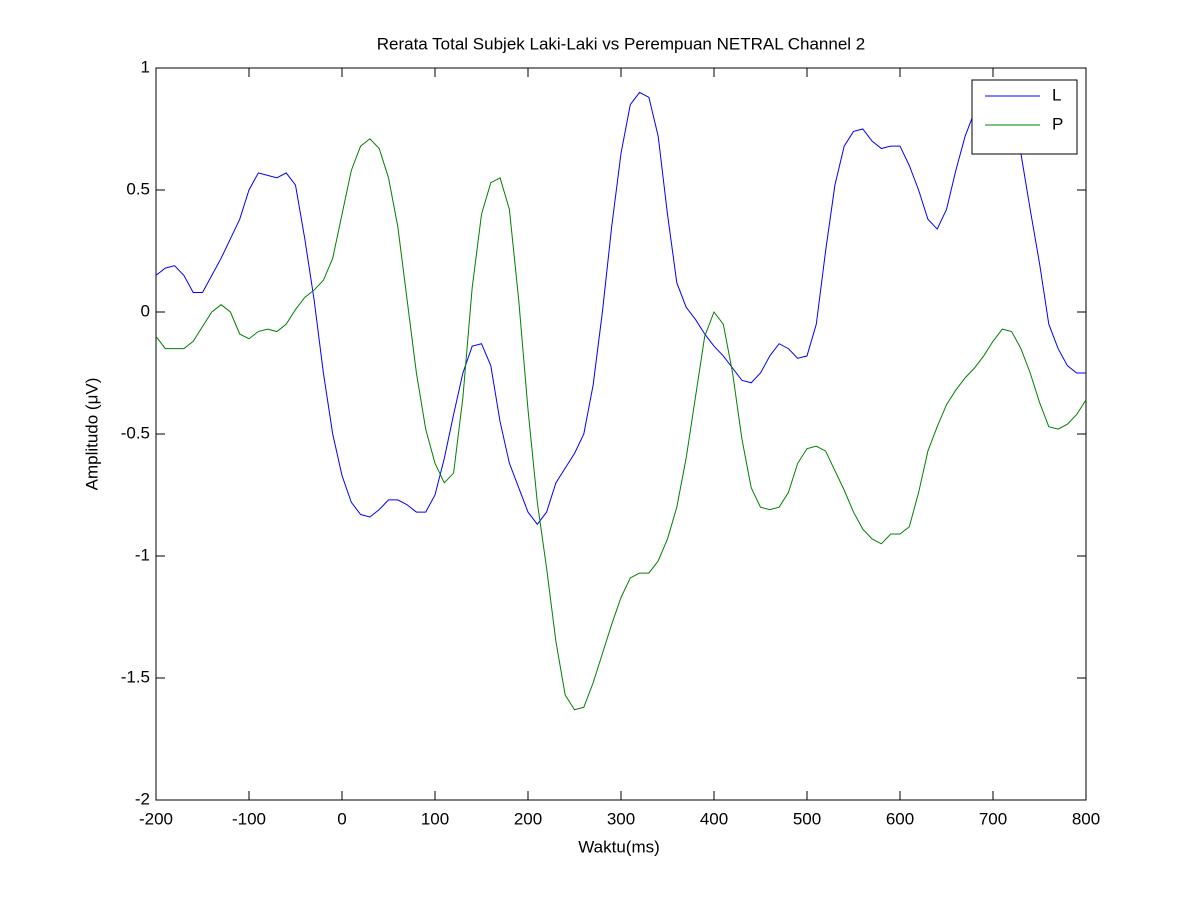  I want to click on x-tick-label: 600, so click(900, 818).